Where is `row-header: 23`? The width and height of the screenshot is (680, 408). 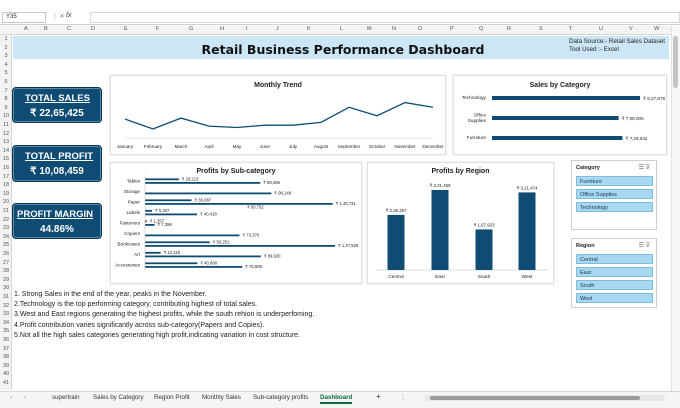 row-header: 23 is located at coordinates (6, 228).